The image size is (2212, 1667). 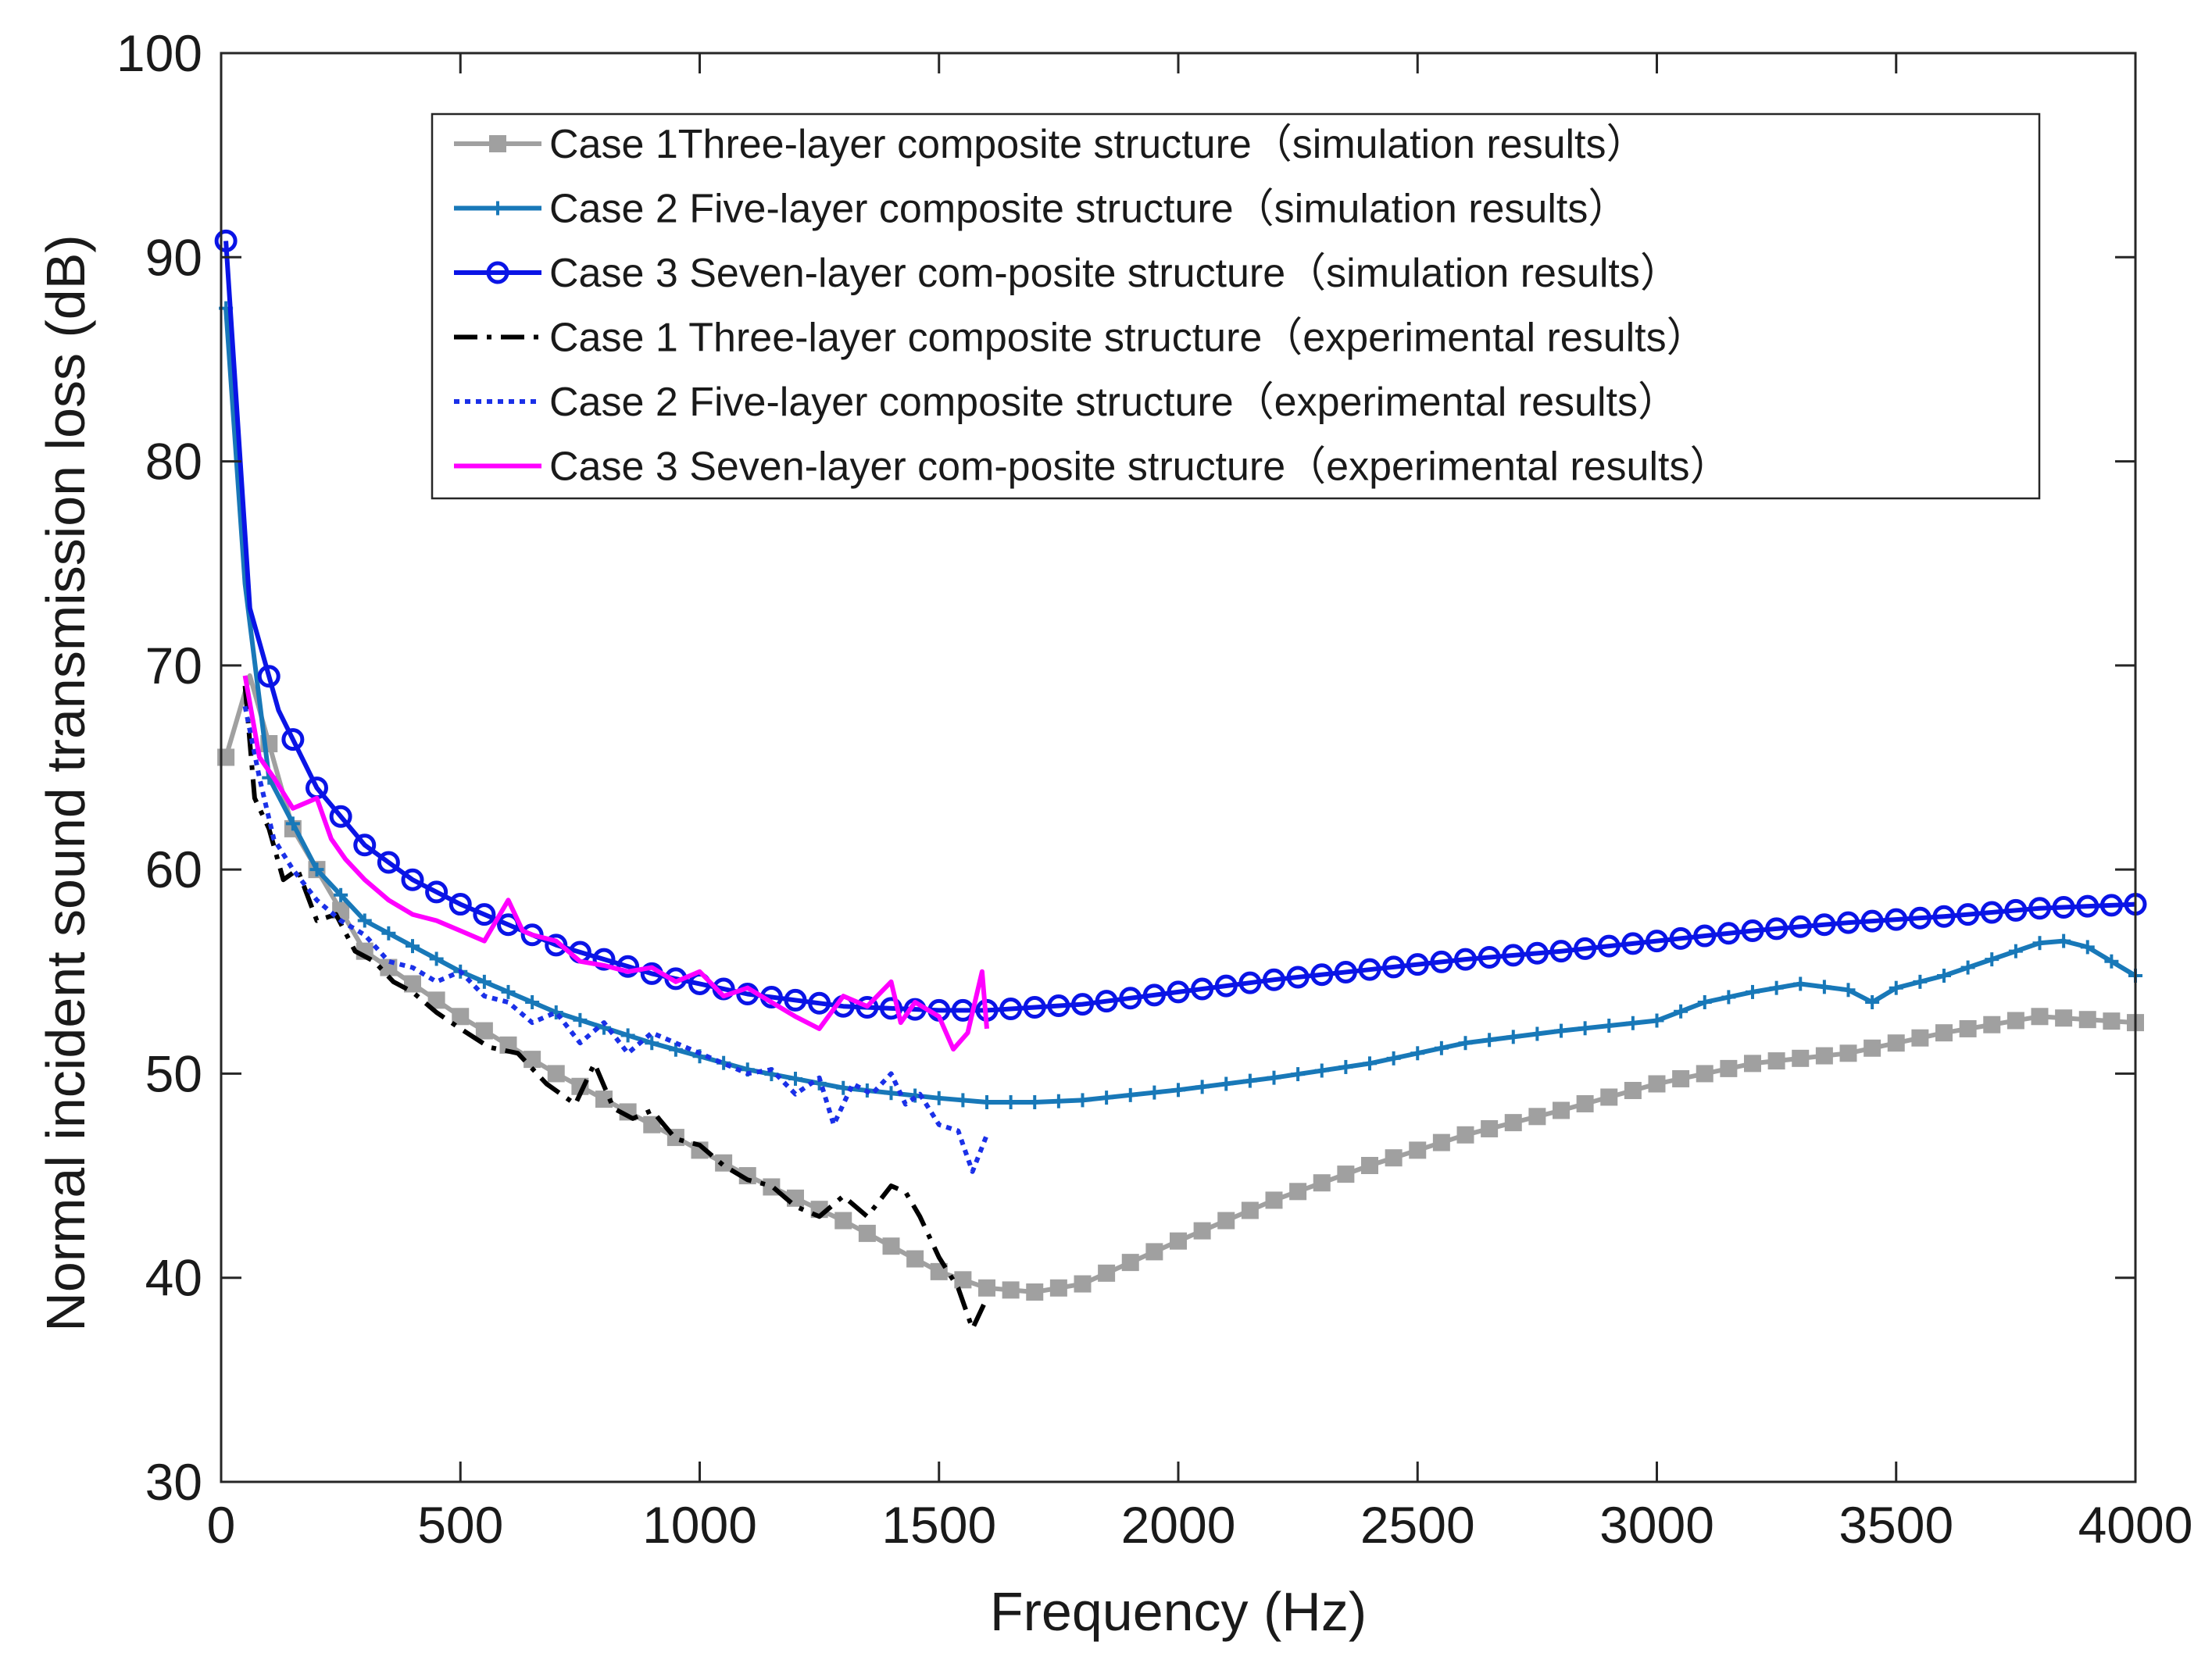 What do you see at coordinates (1656, 1525) in the screenshot?
I see `x-tick-label: 3000` at bounding box center [1656, 1525].